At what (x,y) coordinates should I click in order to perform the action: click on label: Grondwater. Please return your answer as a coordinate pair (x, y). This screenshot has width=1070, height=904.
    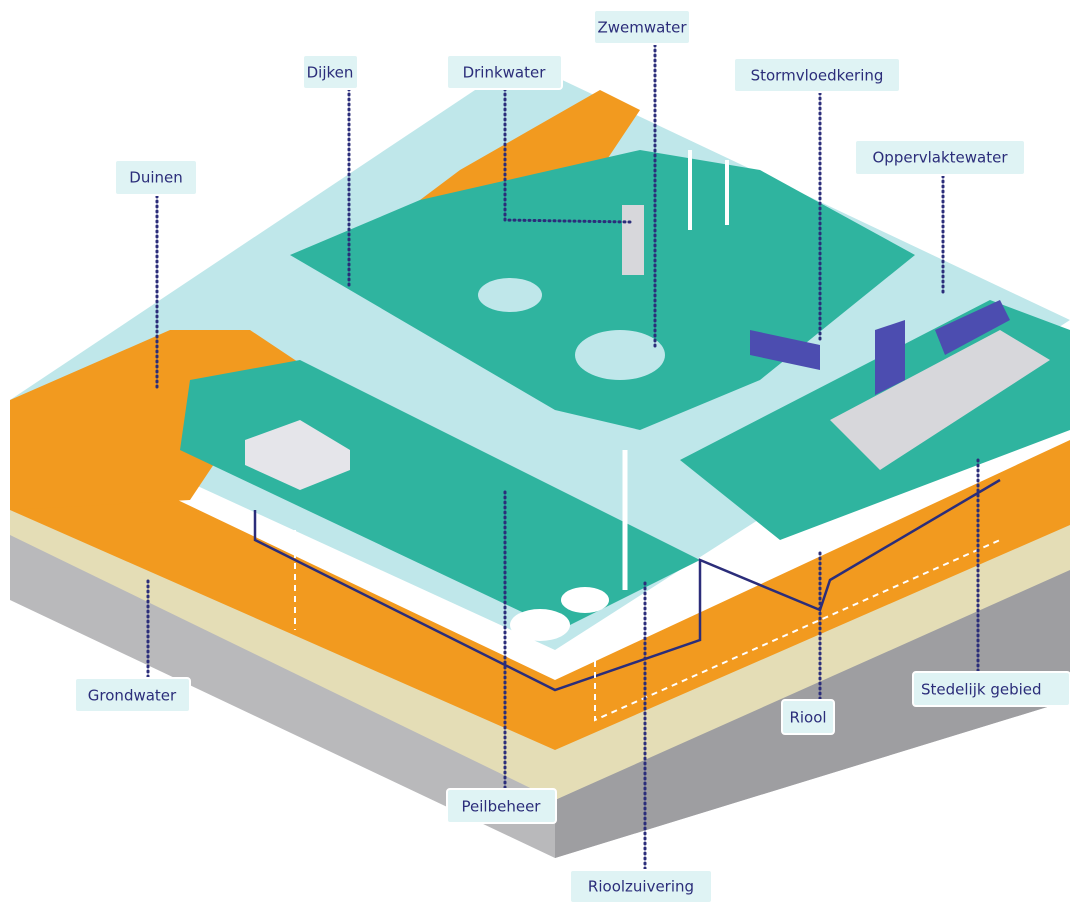
    Looking at the image, I should click on (132, 696).